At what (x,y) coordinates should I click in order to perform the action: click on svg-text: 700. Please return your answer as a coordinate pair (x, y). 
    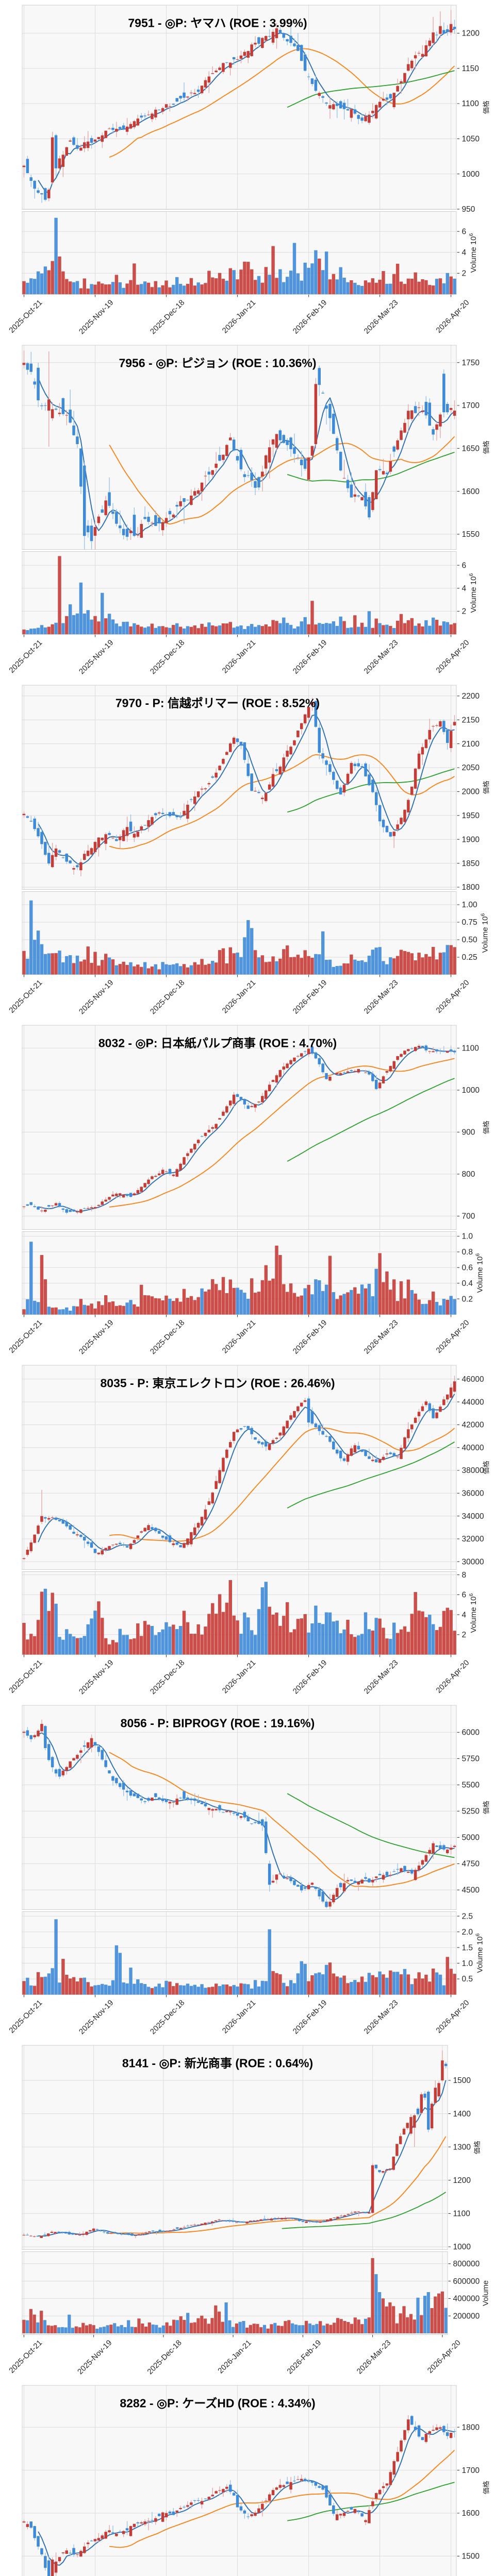
    Looking at the image, I should click on (468, 1216).